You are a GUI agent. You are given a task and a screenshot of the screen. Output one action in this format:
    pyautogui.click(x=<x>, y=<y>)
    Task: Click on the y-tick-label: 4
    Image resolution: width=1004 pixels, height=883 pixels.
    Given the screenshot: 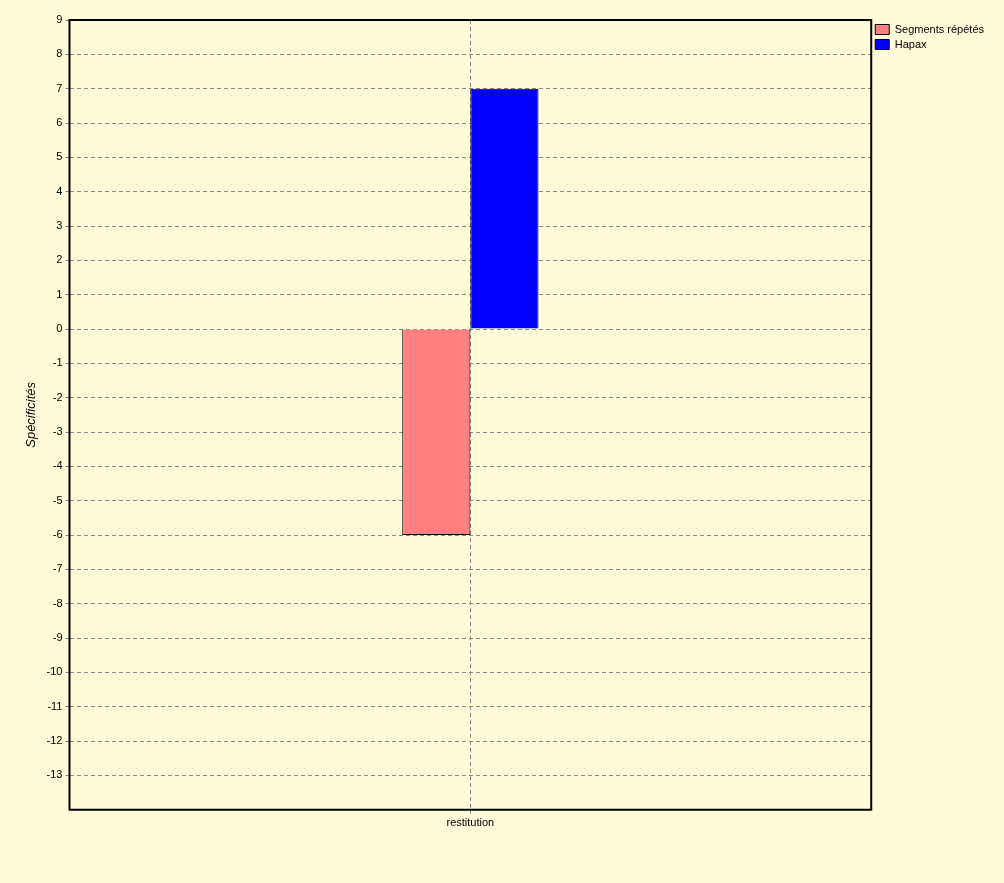 What is the action you would take?
    pyautogui.click(x=59, y=190)
    